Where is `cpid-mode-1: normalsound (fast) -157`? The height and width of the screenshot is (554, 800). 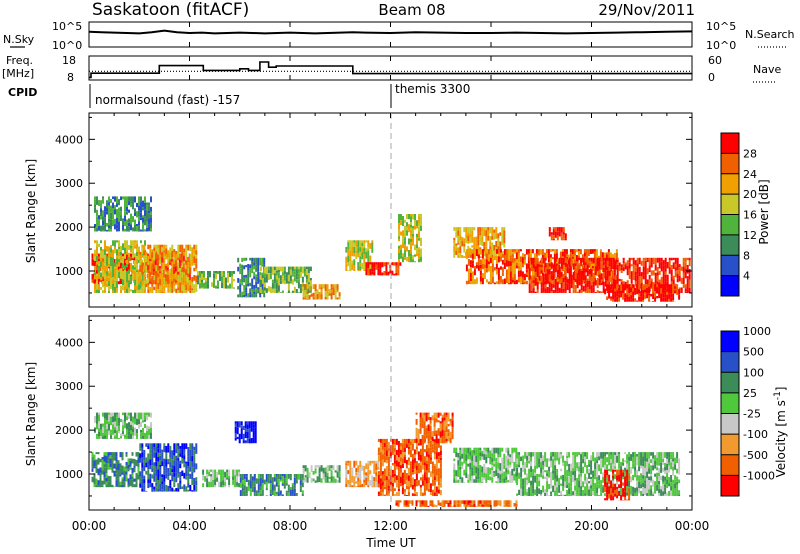
cpid-mode-1: normalsound (fast) -157 is located at coordinates (167, 100).